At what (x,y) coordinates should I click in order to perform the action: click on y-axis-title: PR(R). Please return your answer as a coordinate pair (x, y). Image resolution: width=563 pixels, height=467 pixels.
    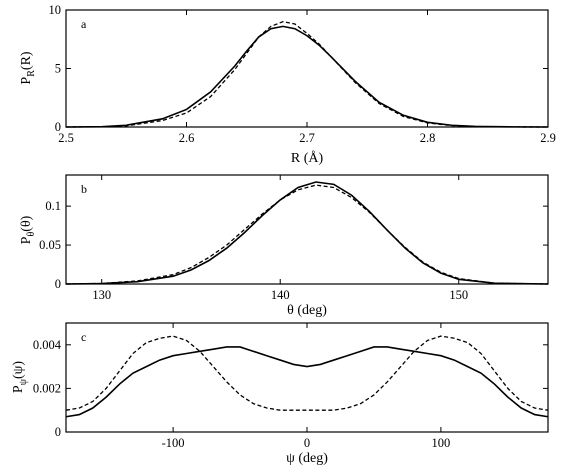
    Looking at the image, I should click on (28, 67).